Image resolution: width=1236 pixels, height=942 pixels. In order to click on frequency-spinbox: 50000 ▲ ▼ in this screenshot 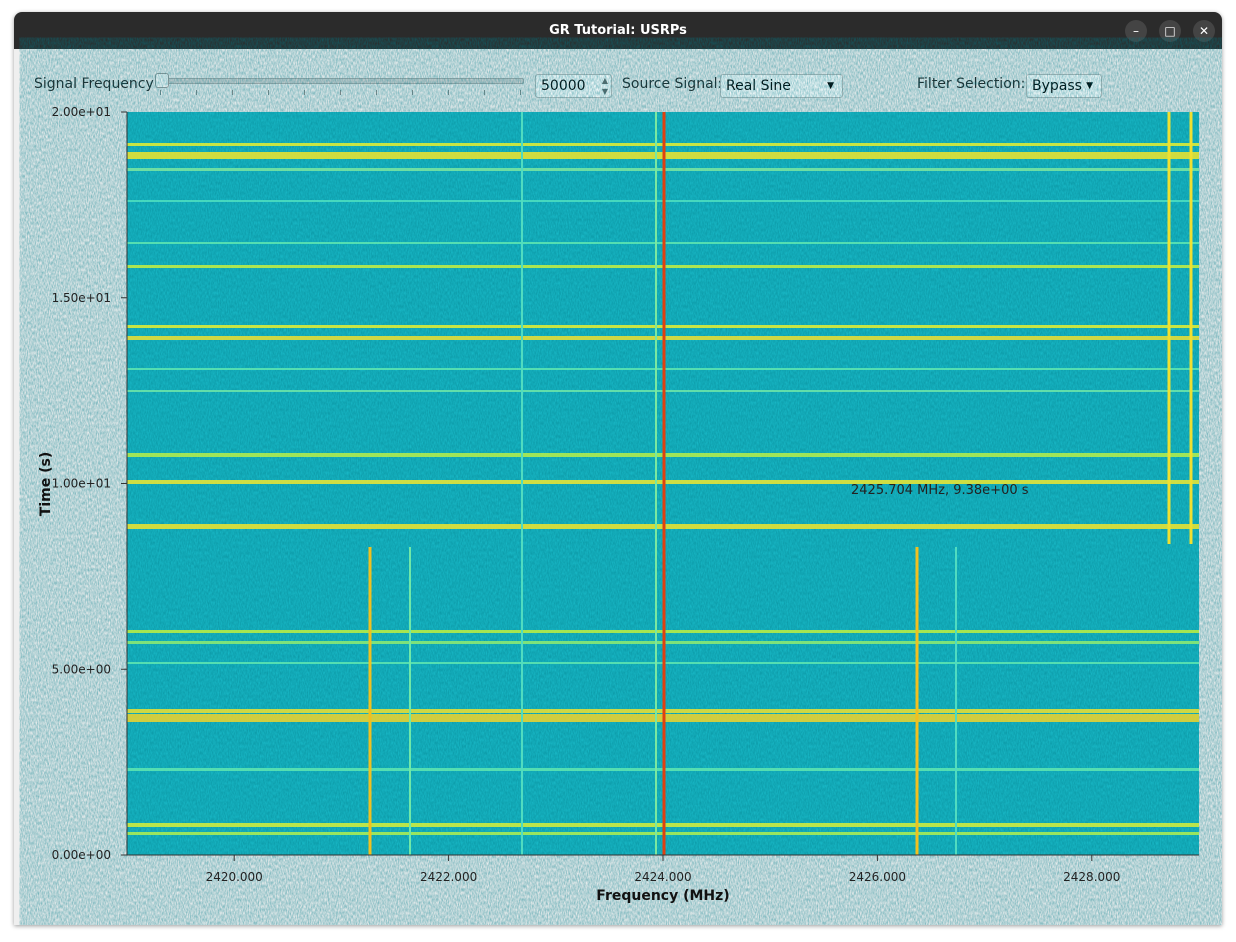, I will do `click(573, 86)`.